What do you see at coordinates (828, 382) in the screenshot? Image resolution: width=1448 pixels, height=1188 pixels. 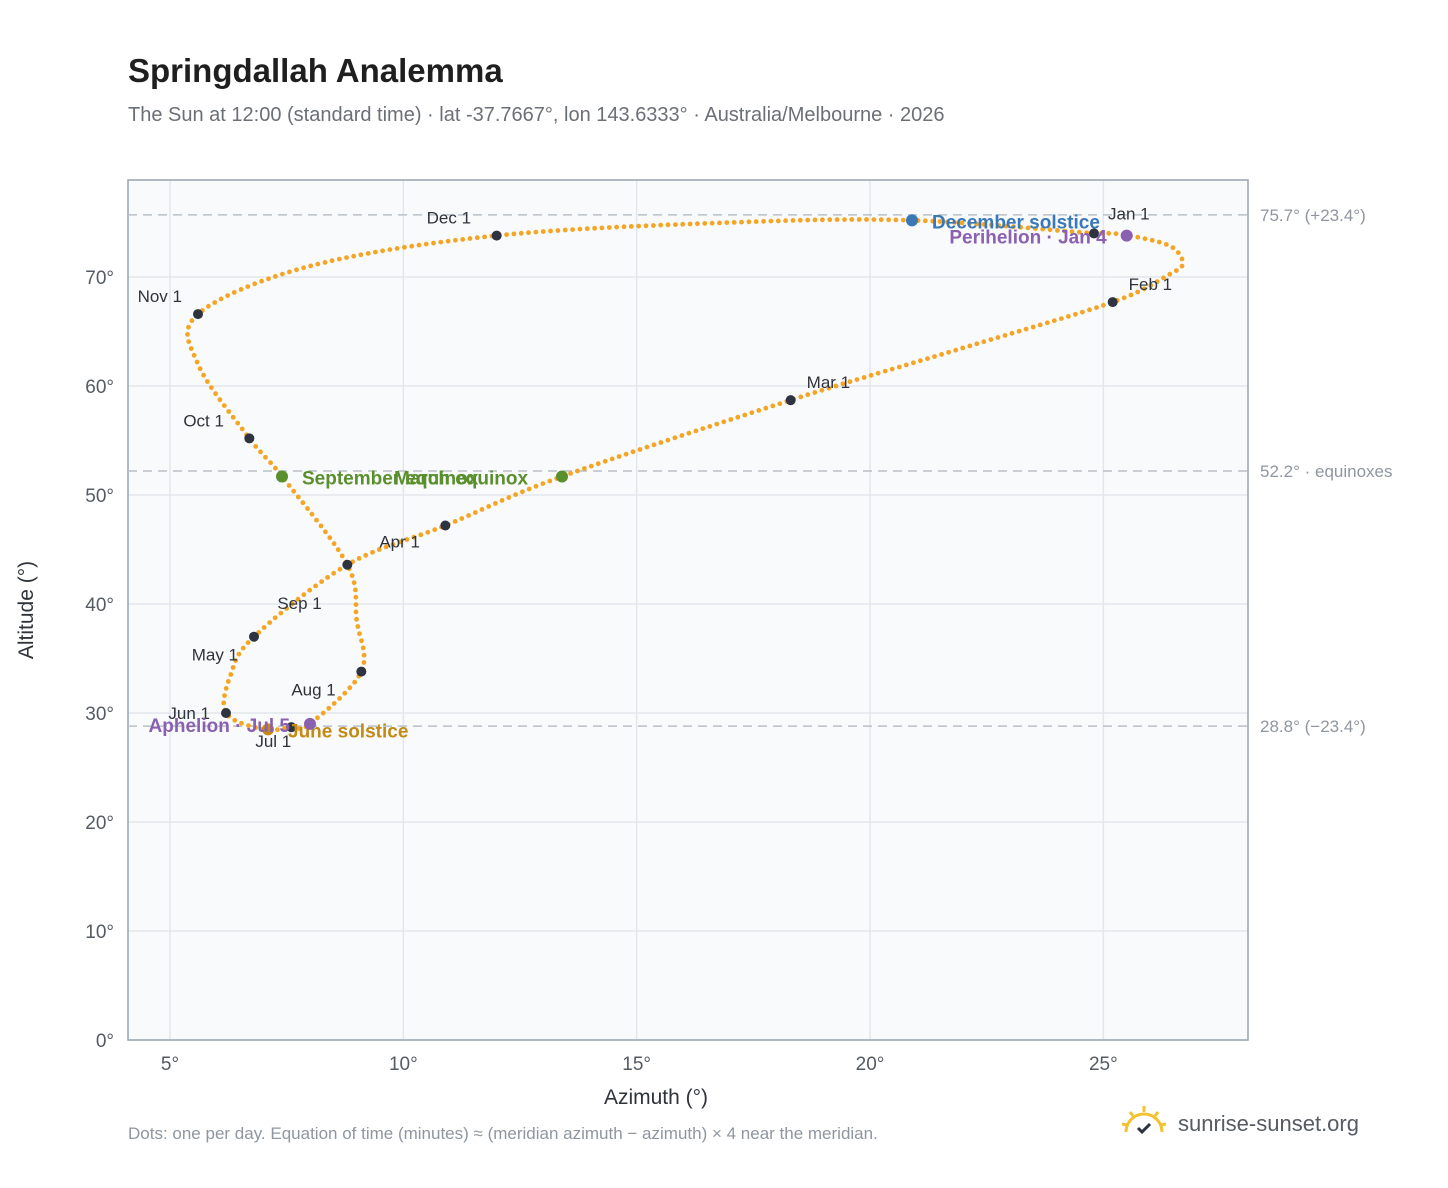 I see `month-label: Mar 1` at bounding box center [828, 382].